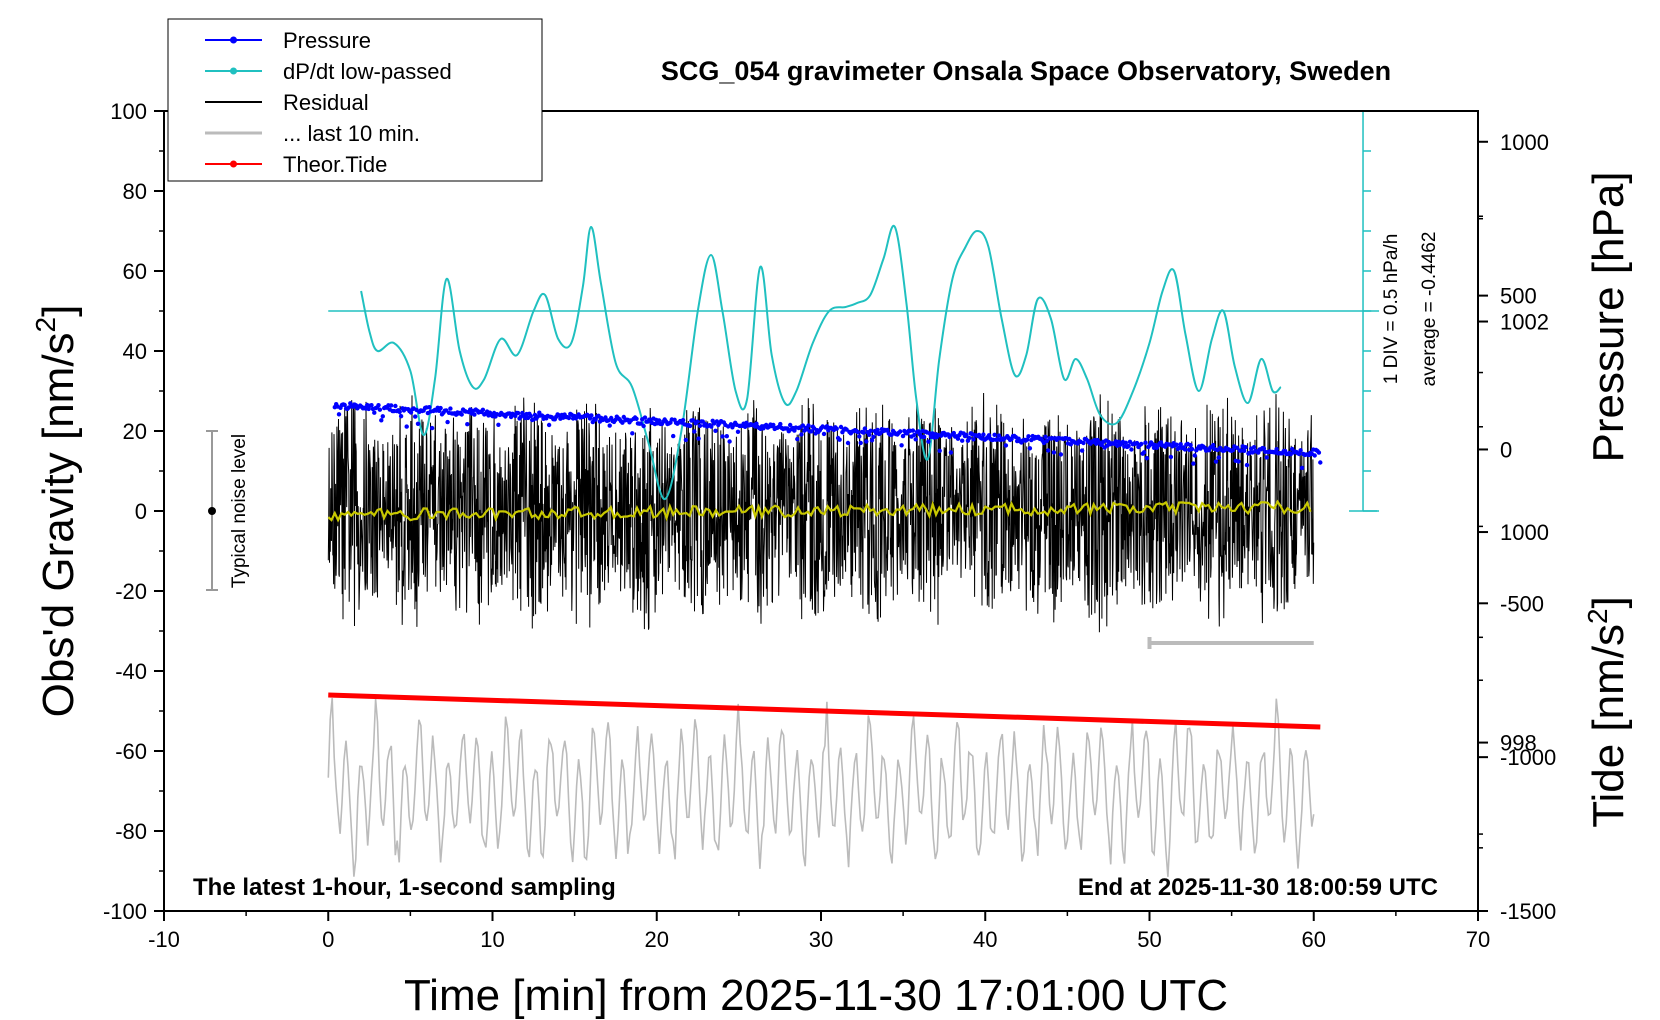 This screenshot has width=1660, height=1020. Describe the element at coordinates (135, 431) in the screenshot. I see `y-tick-label: 20` at that location.